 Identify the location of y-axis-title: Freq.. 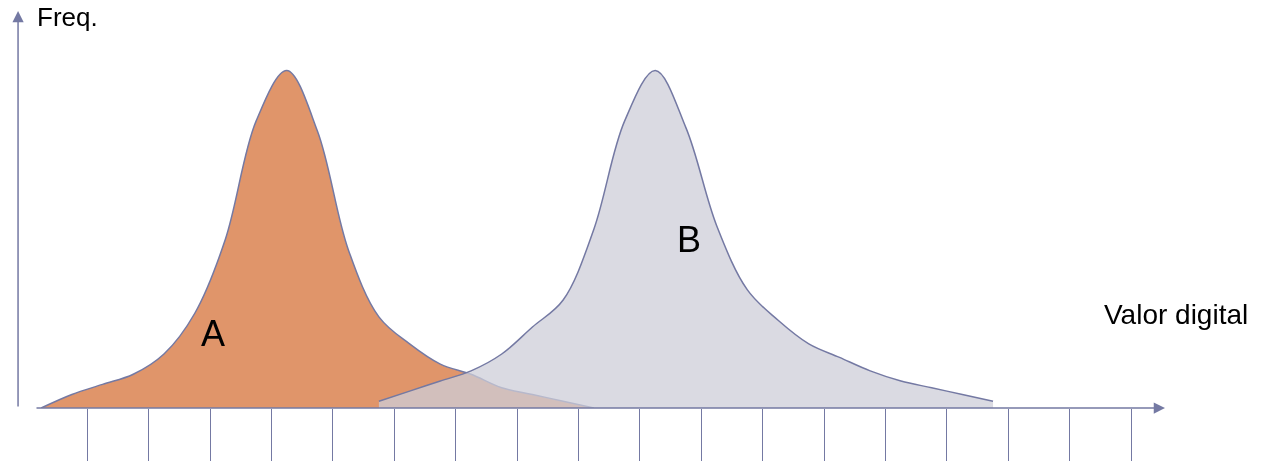
(67, 17).